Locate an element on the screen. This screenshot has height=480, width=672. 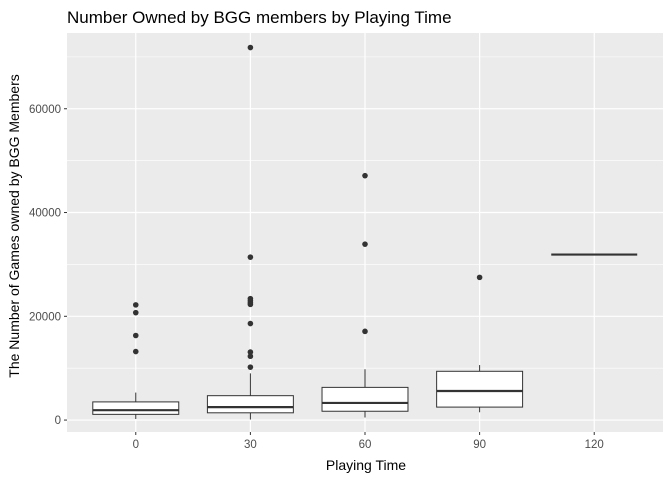
x-tick-label: 90 is located at coordinates (479, 445).